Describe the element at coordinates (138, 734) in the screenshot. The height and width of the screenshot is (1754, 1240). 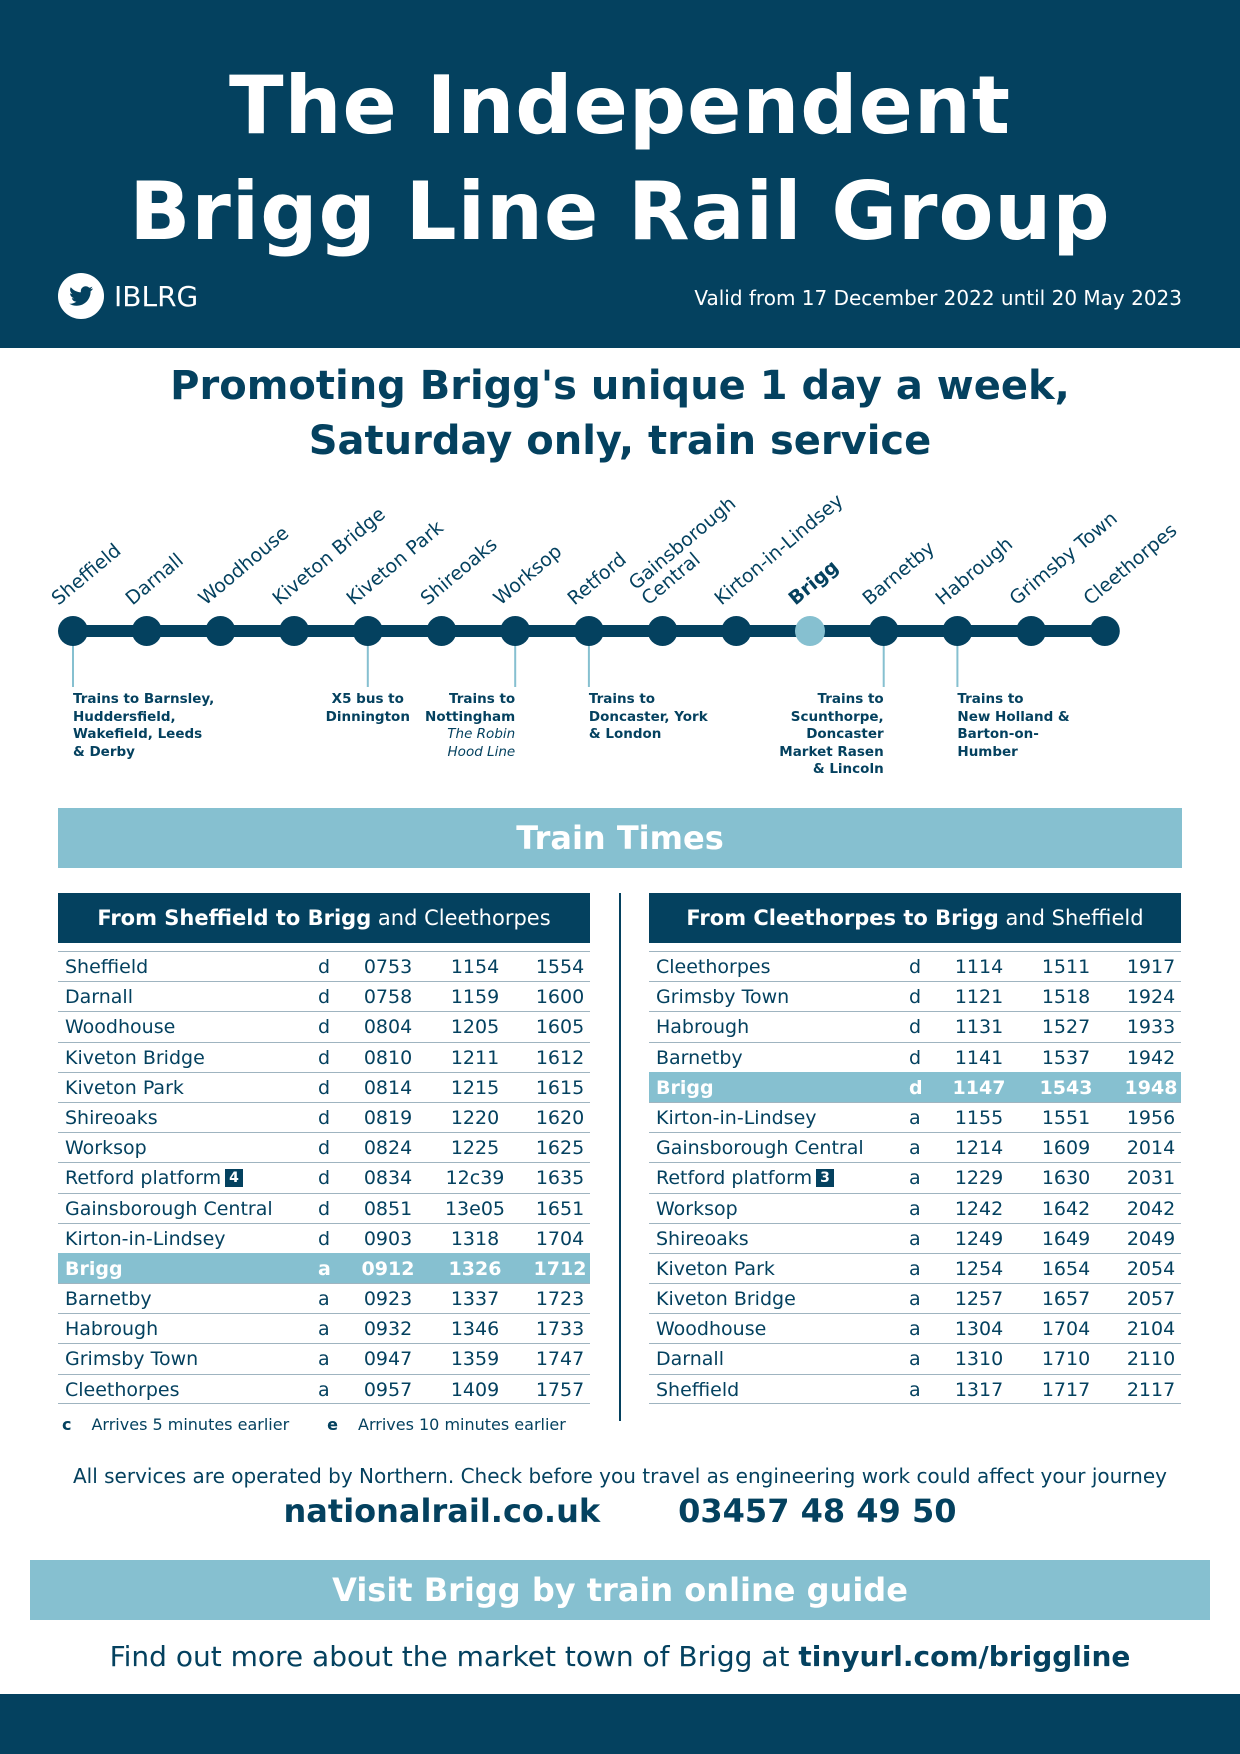
I see `connection-line: Wakefield, Leeds` at that location.